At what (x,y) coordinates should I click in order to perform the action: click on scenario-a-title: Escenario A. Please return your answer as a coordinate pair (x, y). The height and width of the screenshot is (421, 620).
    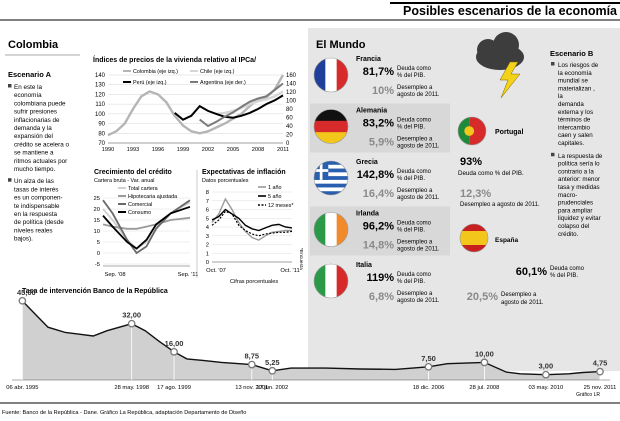
    Looking at the image, I should click on (30, 74).